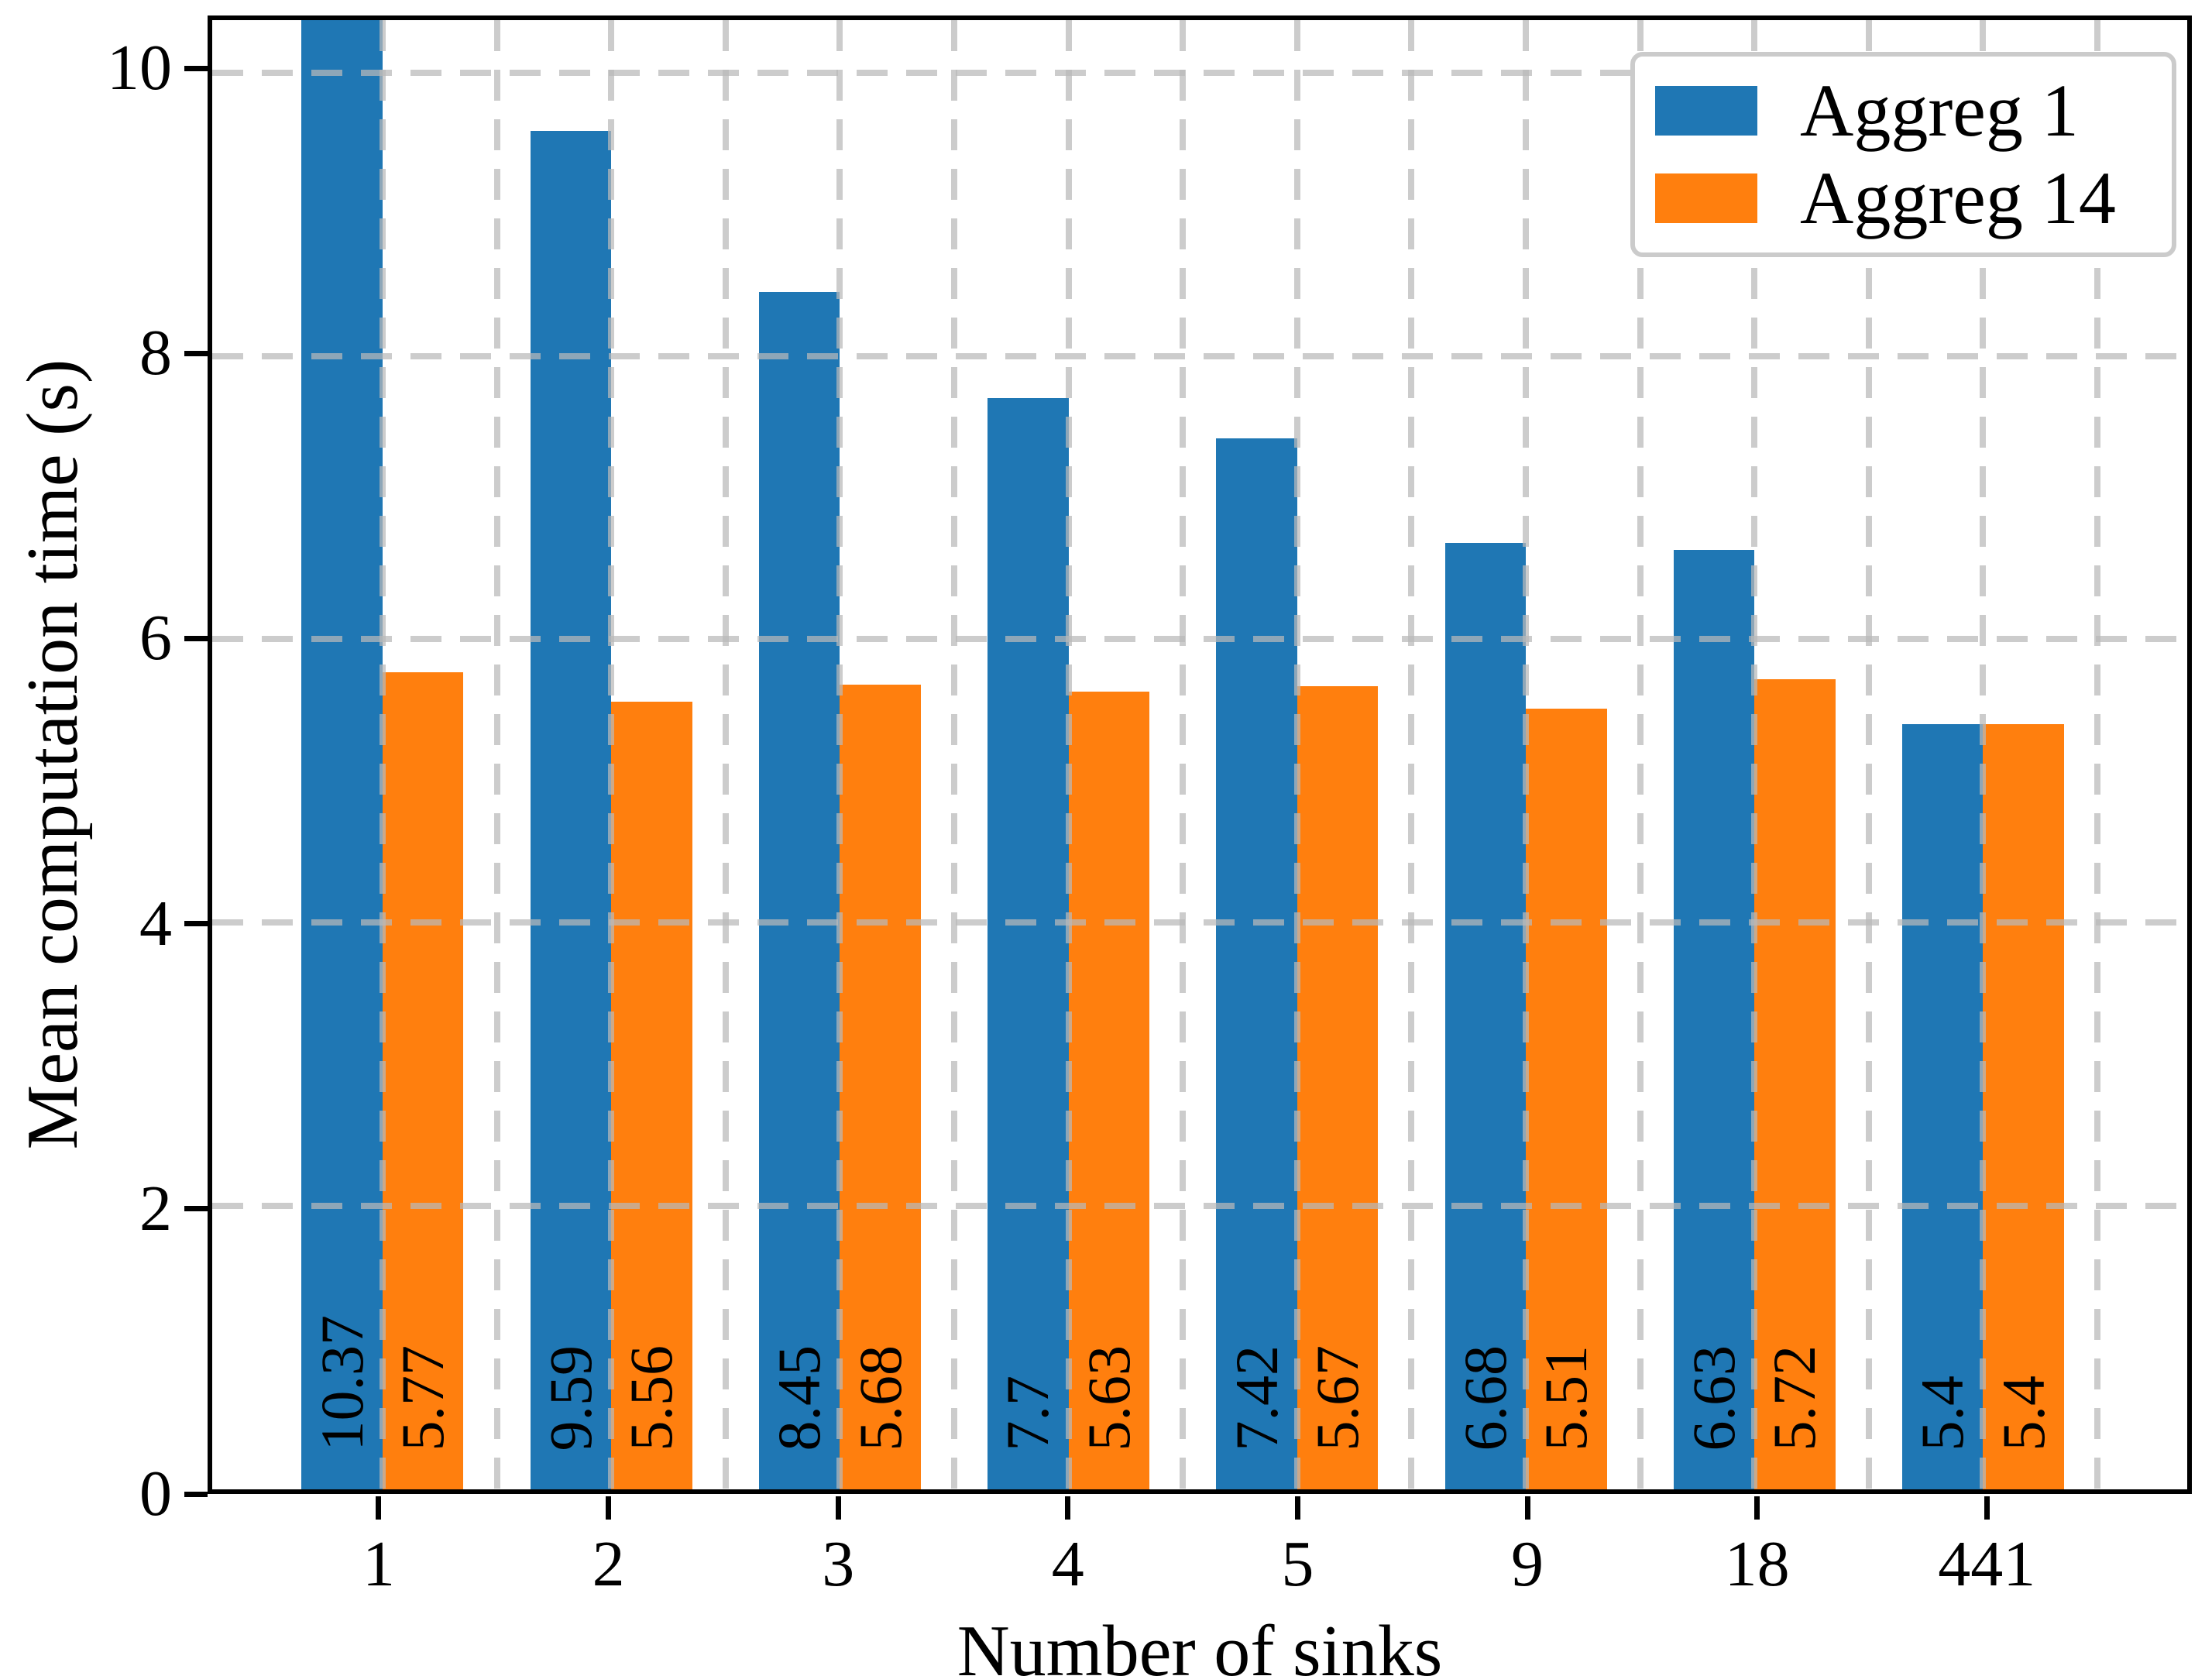  Describe the element at coordinates (1199, 923) in the screenshot. I see `gridline-horizontal-y4` at that location.